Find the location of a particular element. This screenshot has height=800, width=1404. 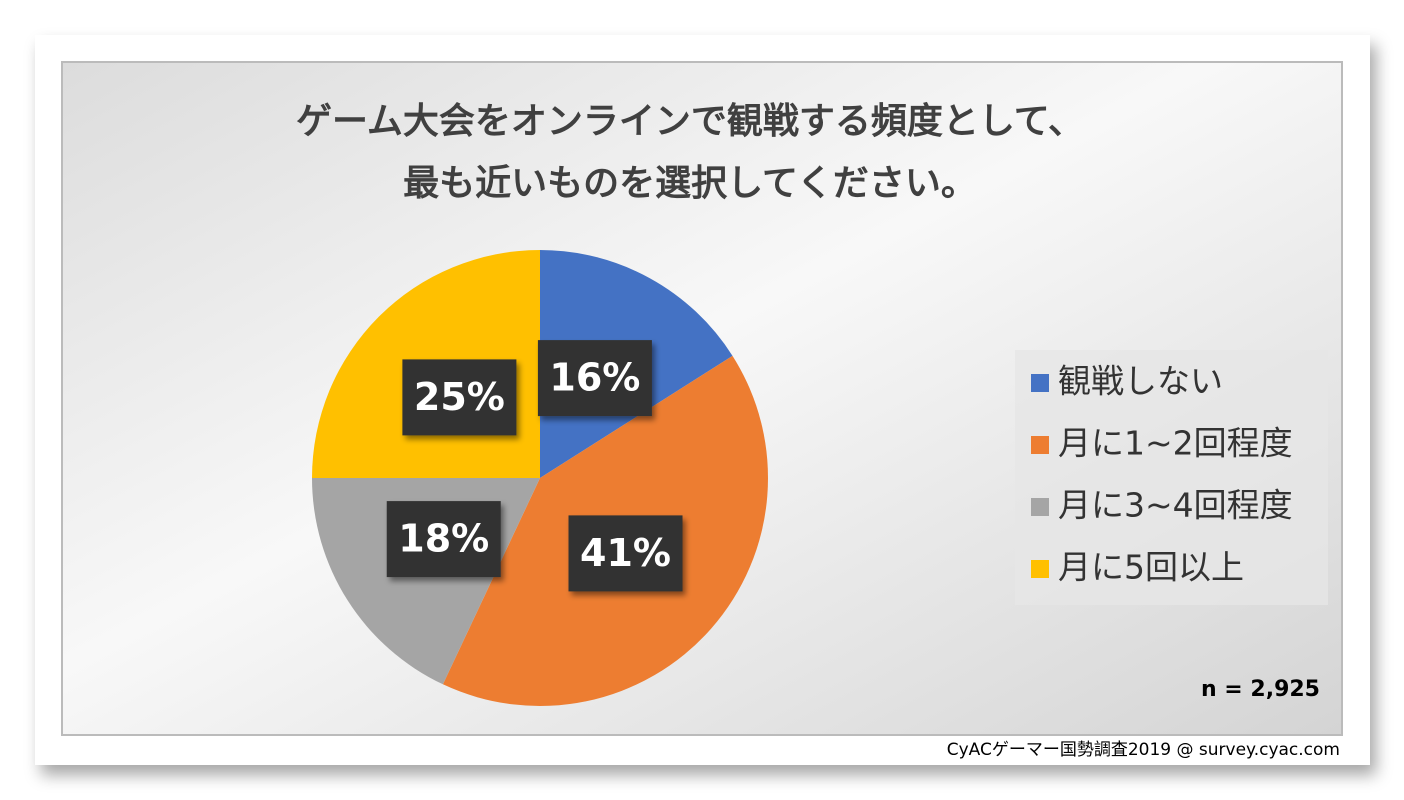

data-label: 25% is located at coordinates (459, 397).